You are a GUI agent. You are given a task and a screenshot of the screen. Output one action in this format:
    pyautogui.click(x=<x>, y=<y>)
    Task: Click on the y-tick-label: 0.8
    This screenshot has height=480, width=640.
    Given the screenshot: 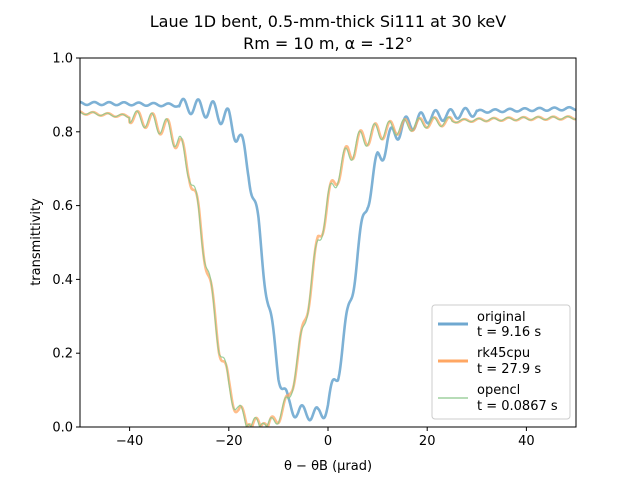 What is the action you would take?
    pyautogui.click(x=62, y=132)
    